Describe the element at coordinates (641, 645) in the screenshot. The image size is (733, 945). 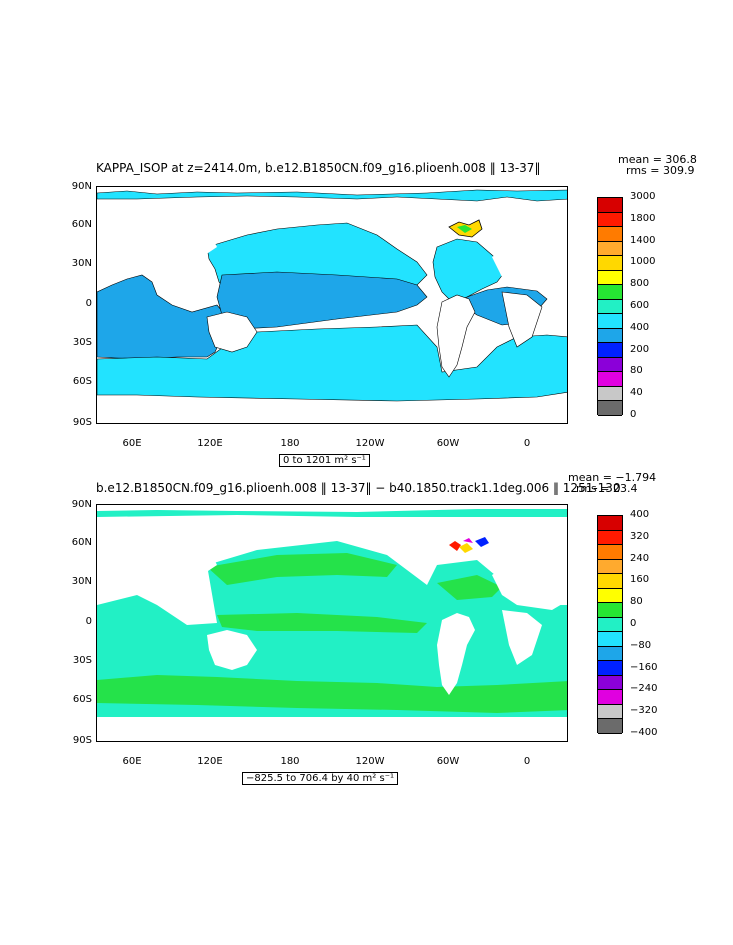
I see `colorbar-label: −80` at that location.